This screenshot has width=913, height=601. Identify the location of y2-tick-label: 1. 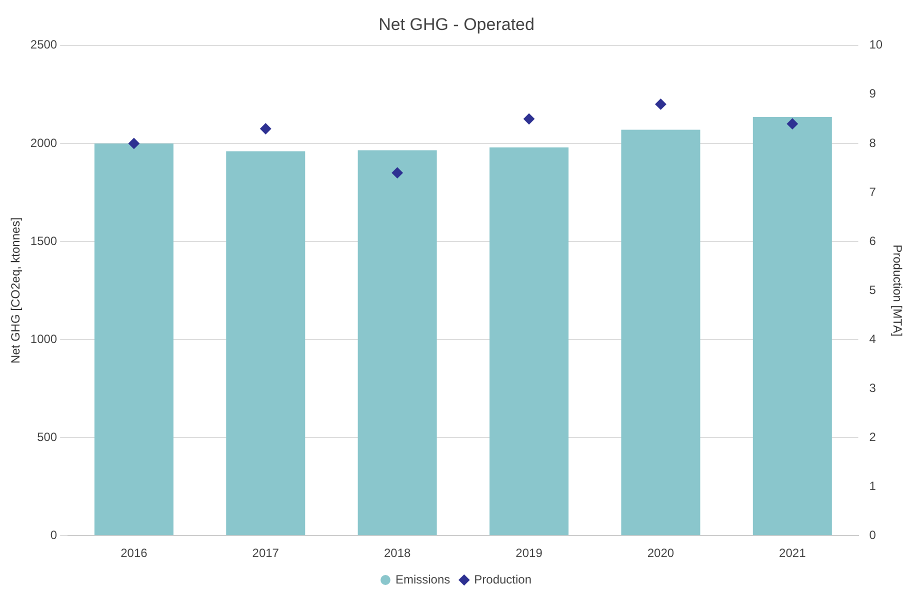
(872, 485).